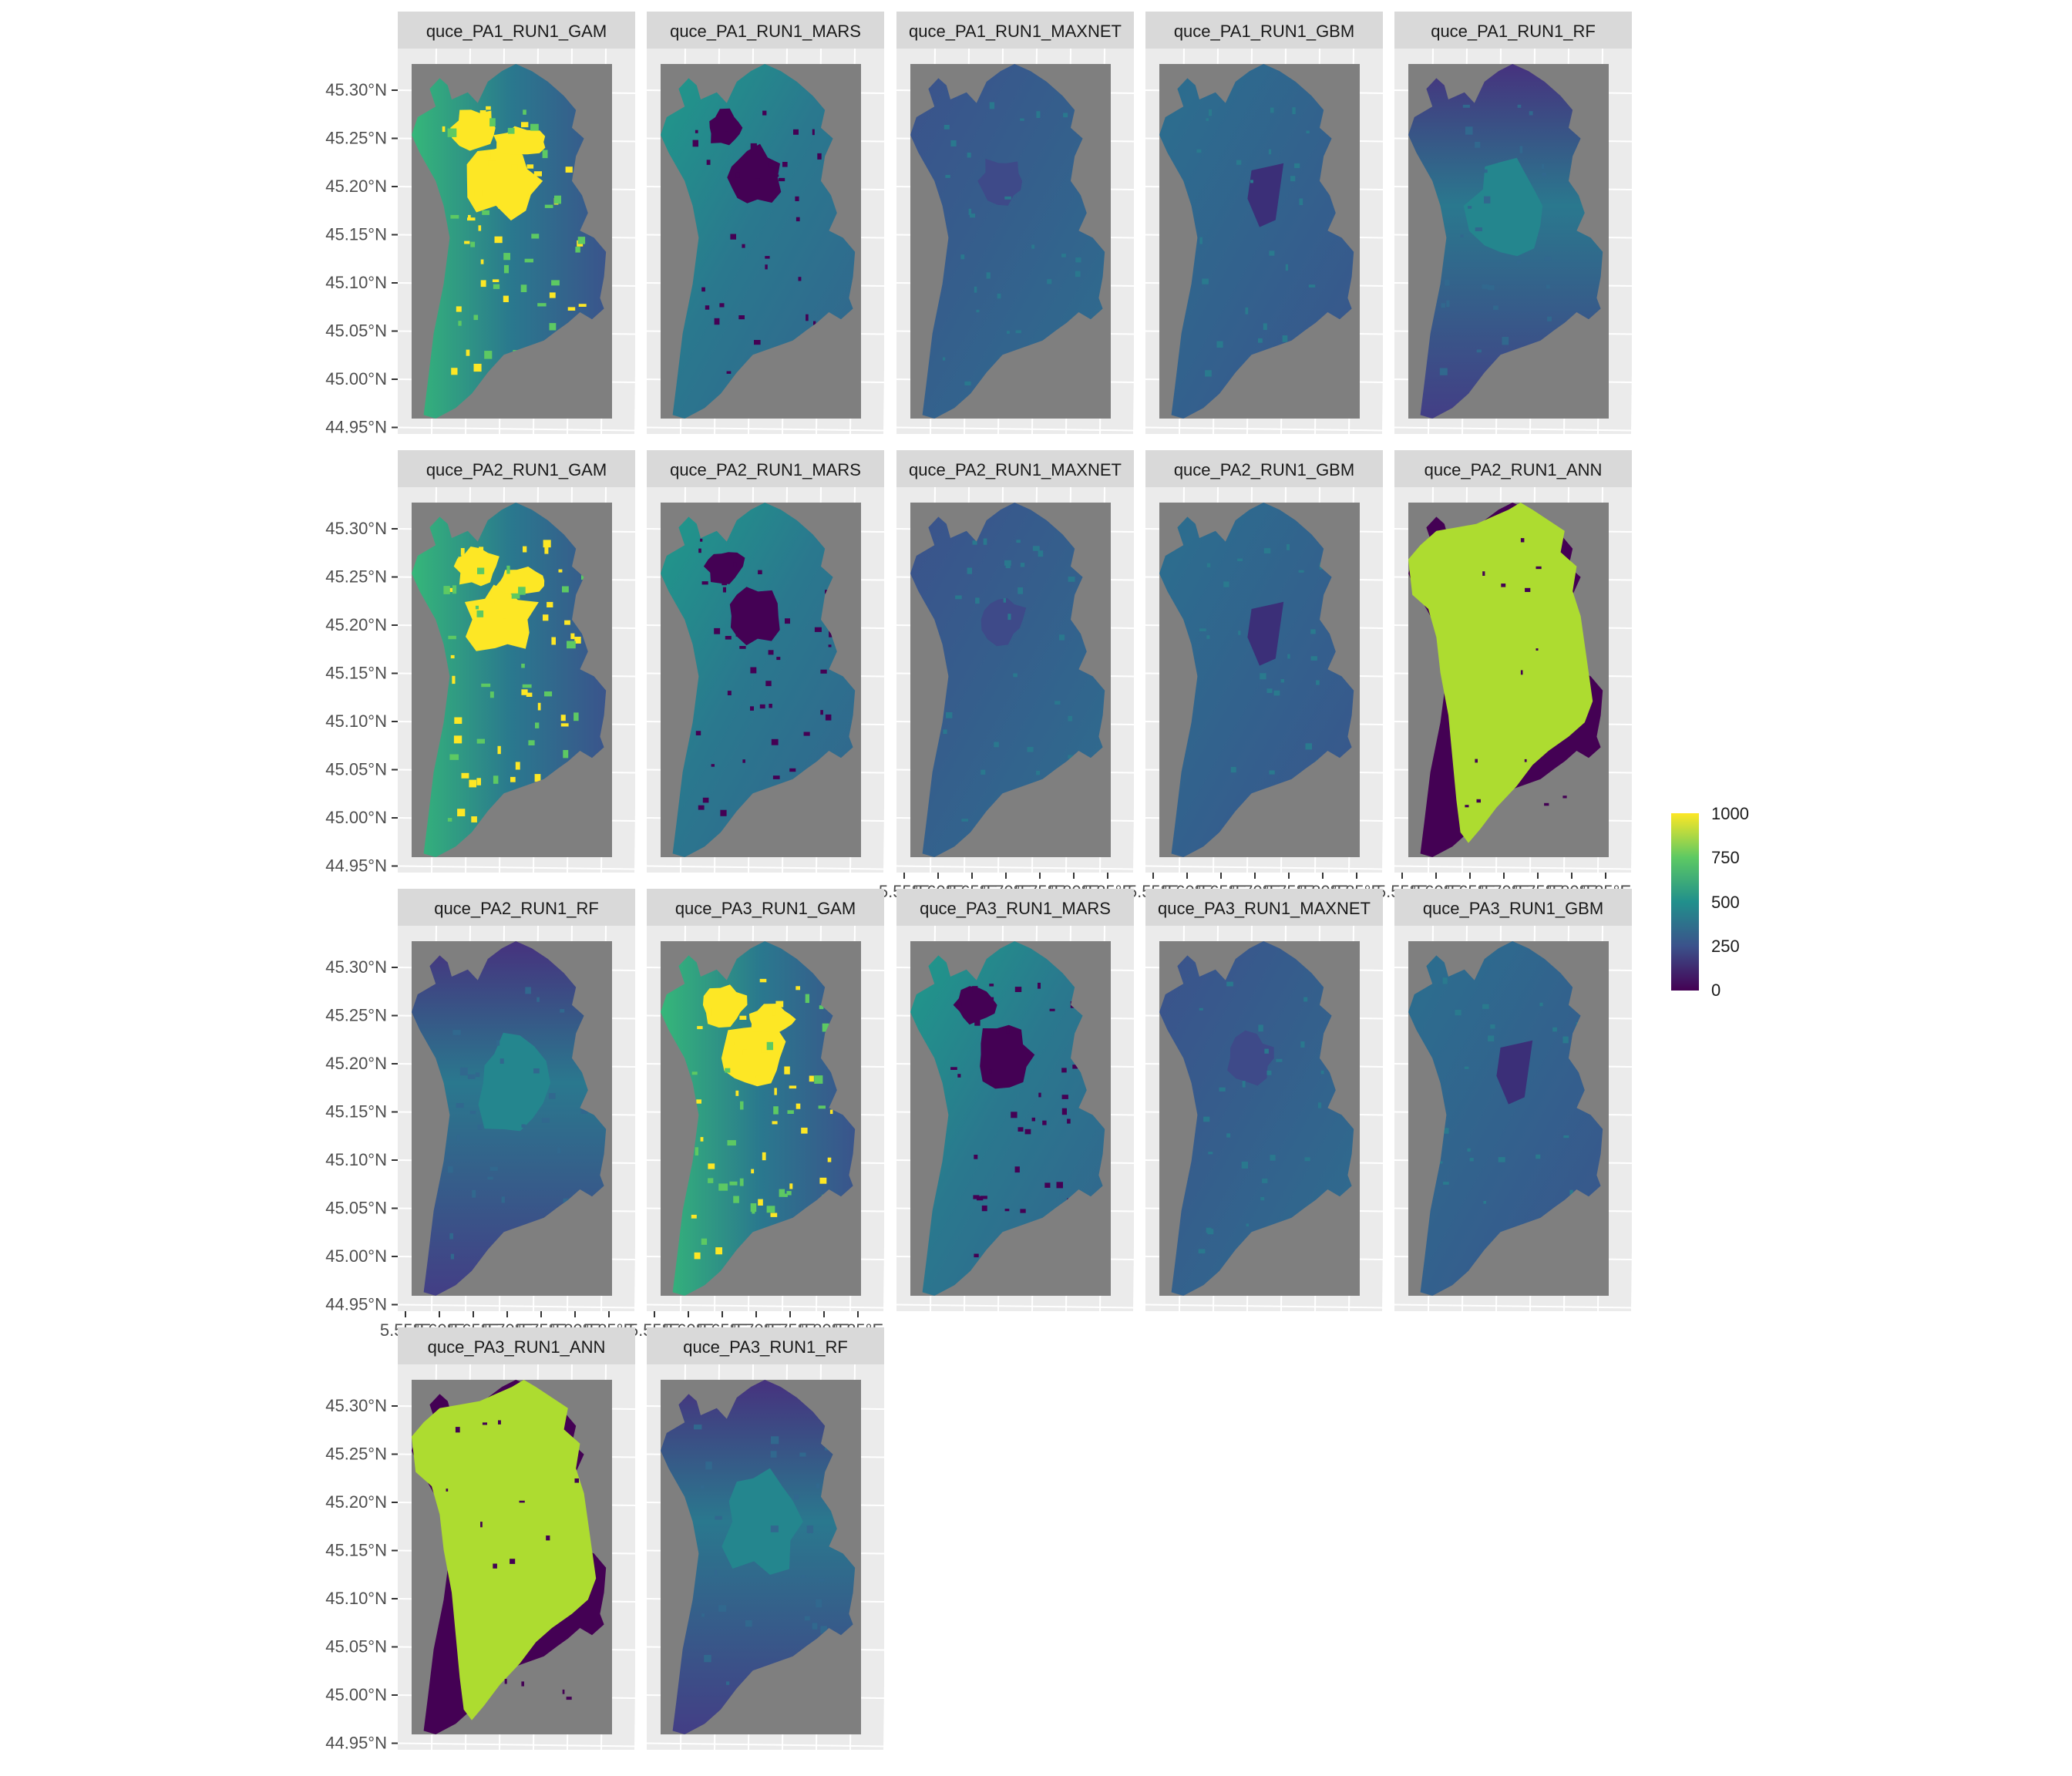 The image size is (2072, 1776). Describe the element at coordinates (356, 331) in the screenshot. I see `y-tick-label: 45.05°N` at that location.